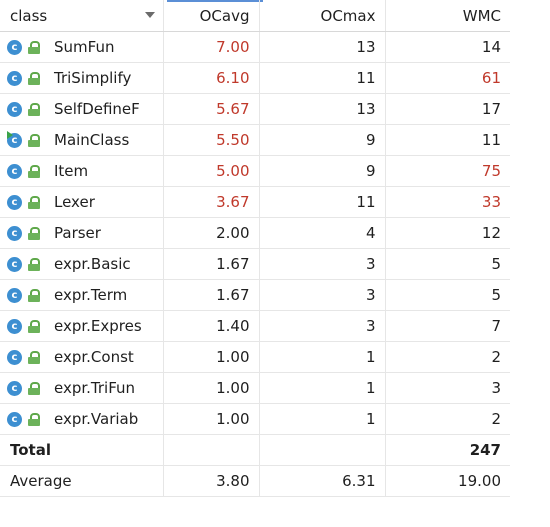 The width and height of the screenshot is (550, 527). I want to click on class-name: expr.Term, so click(91, 295).